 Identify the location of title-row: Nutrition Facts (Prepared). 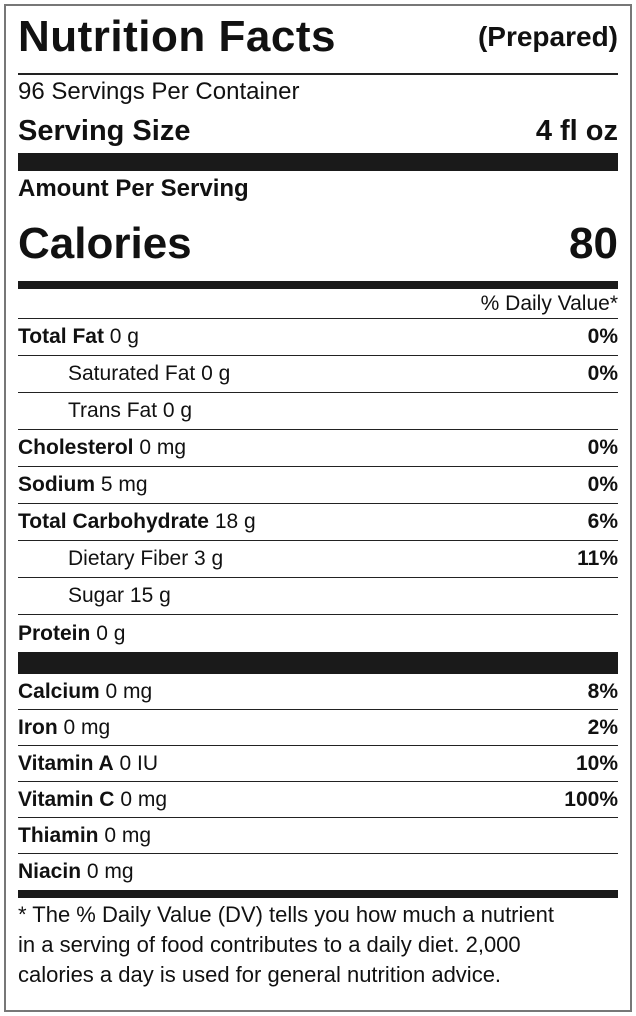
(318, 37).